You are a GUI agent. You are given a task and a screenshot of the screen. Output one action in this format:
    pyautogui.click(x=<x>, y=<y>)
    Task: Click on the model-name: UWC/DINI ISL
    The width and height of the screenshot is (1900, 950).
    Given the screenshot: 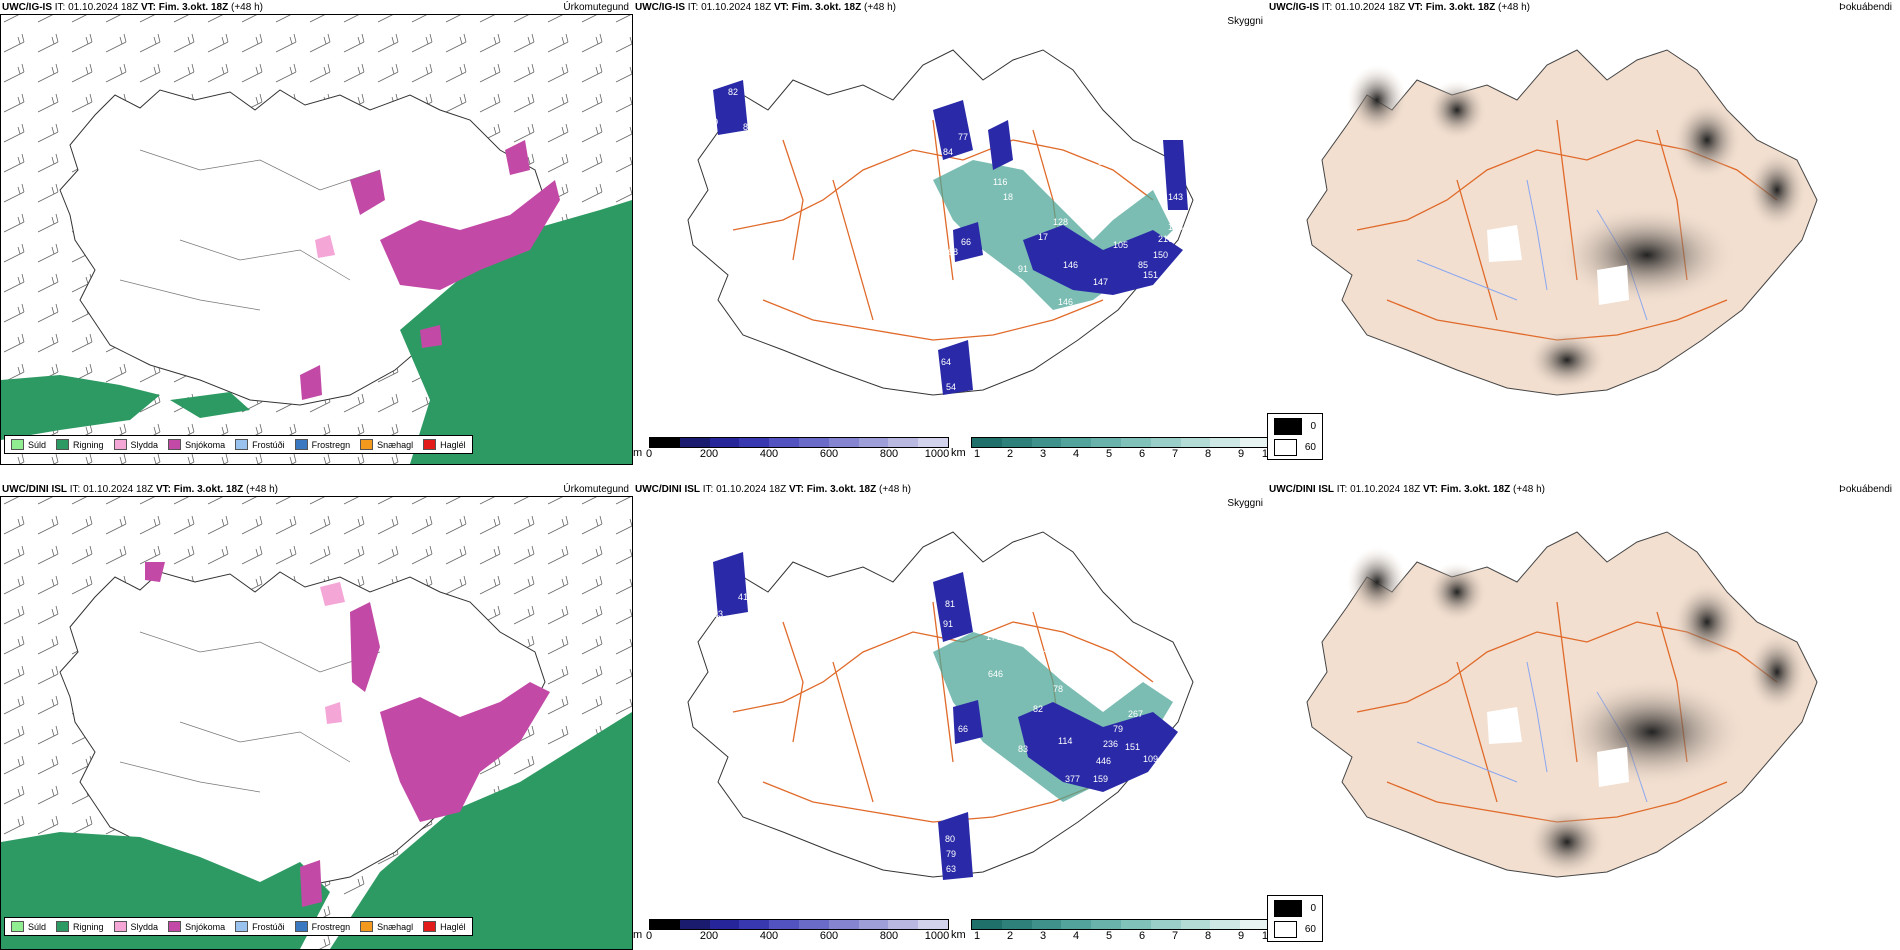 What is the action you would take?
    pyautogui.click(x=667, y=489)
    